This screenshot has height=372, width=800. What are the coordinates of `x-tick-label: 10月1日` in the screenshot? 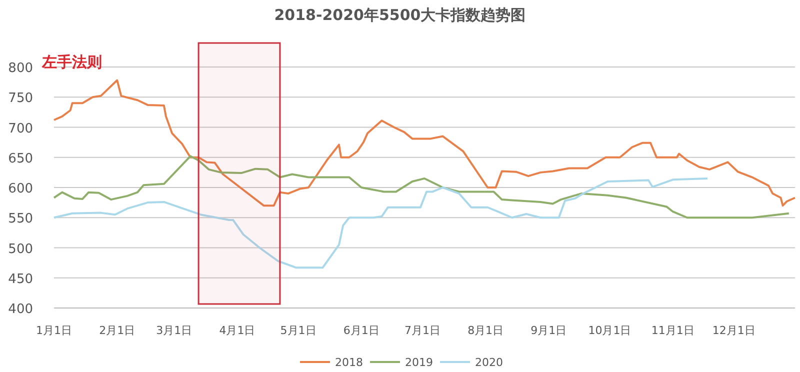 It's located at (610, 330).